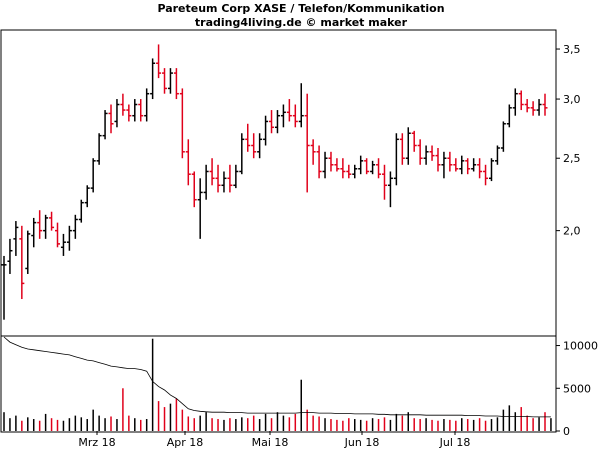 The width and height of the screenshot is (600, 450). I want to click on price-tick-label: 3,5, so click(572, 49).